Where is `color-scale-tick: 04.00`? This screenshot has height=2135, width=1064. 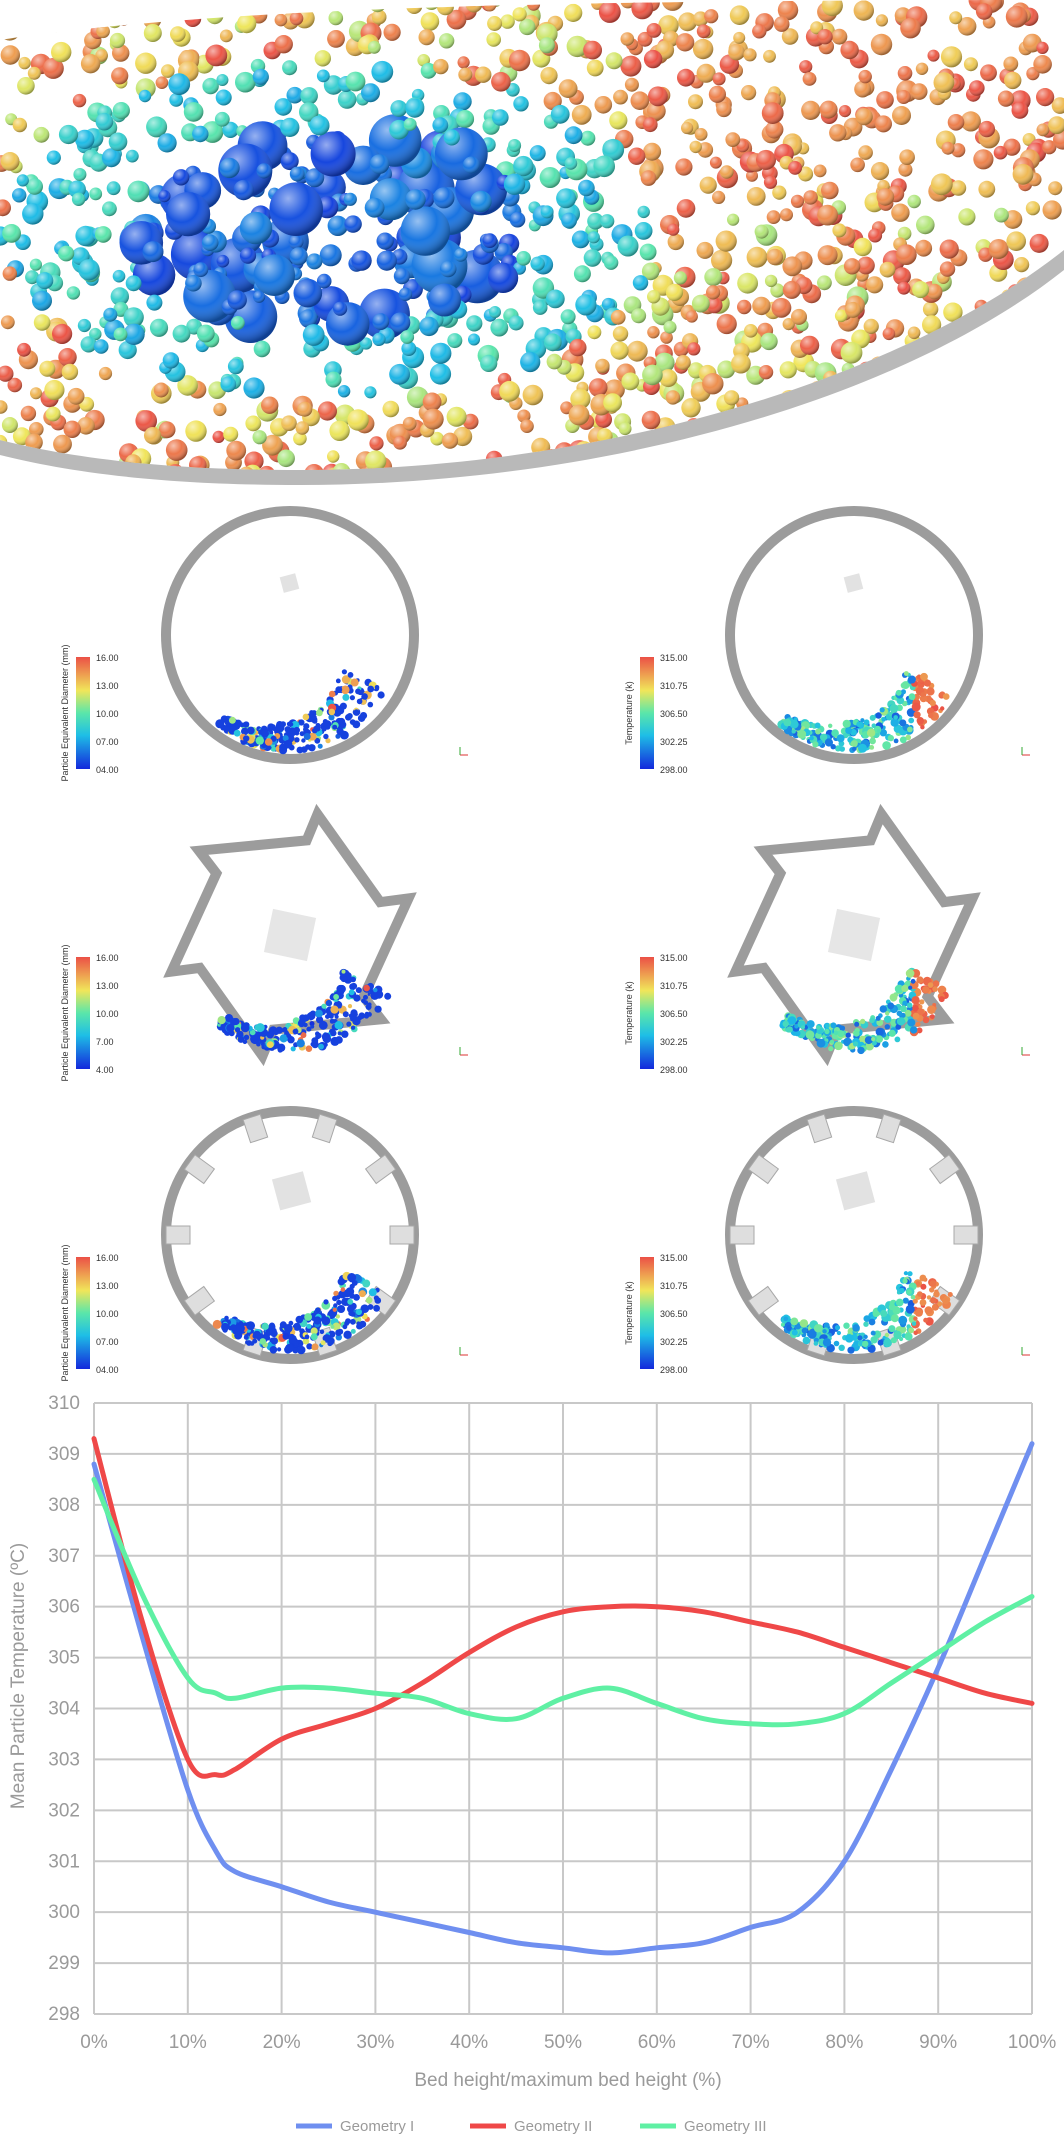
color-scale-tick: 04.00 is located at coordinates (107, 1370).